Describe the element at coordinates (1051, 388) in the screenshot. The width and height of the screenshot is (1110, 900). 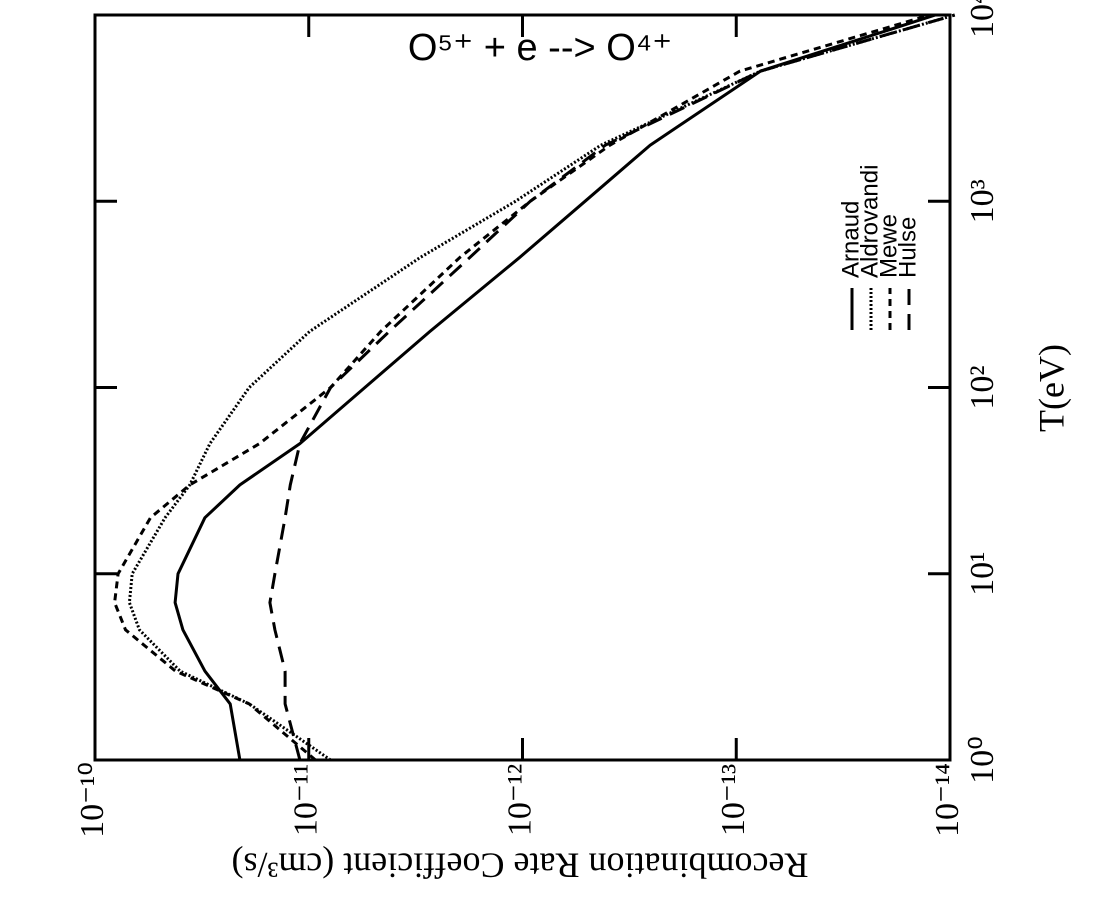
I see `x-axis-label: T(eV)` at that location.